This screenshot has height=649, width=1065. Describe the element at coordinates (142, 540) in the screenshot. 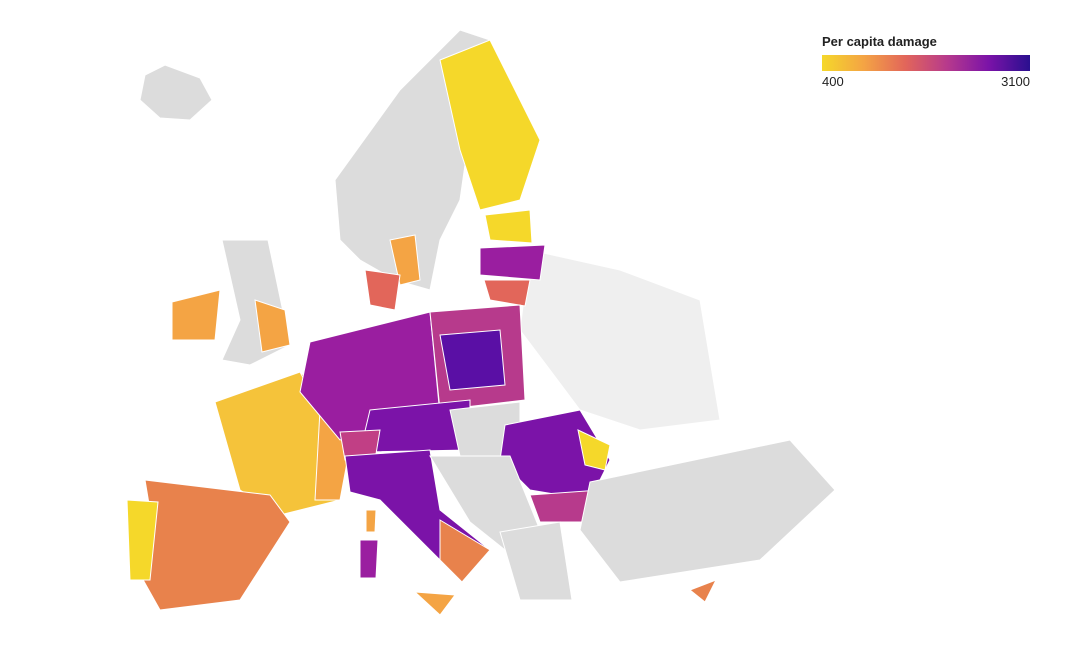

I see `portugal` at that location.